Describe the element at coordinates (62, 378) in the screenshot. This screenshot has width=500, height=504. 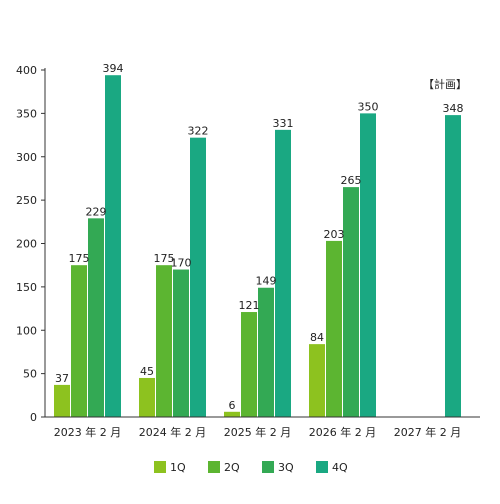
I see `data-label: 37` at that location.